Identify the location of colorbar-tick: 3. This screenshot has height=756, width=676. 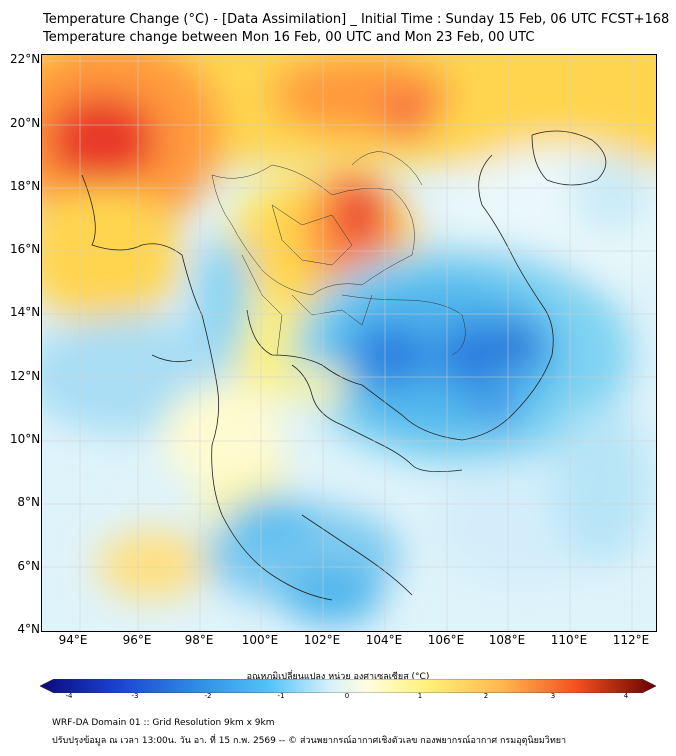
(553, 696).